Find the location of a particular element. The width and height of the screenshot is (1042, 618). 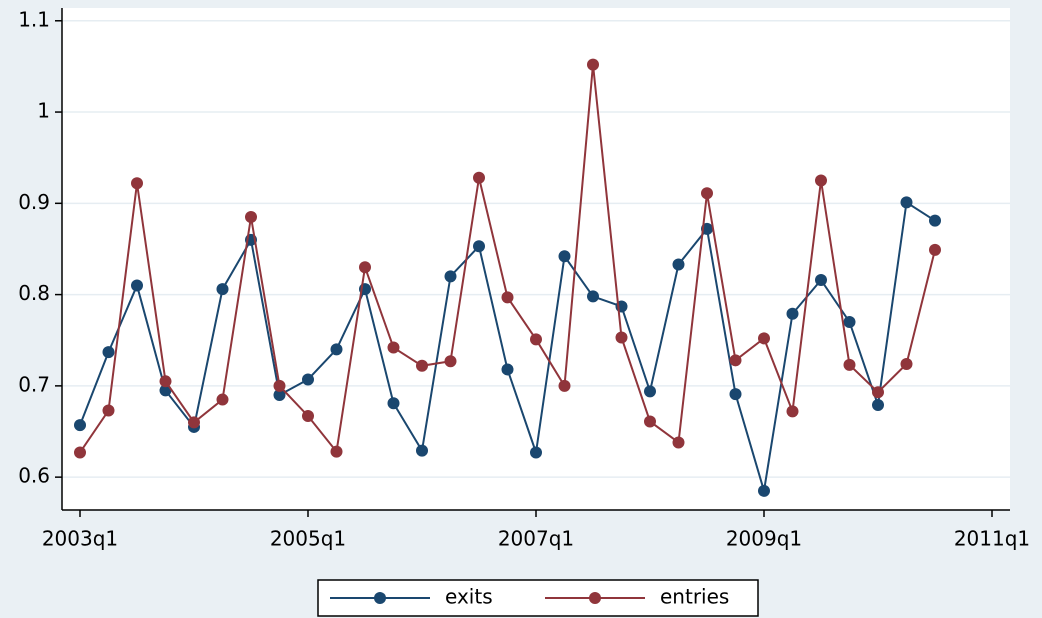

y-tick-label: 1.1 is located at coordinates (34, 19).